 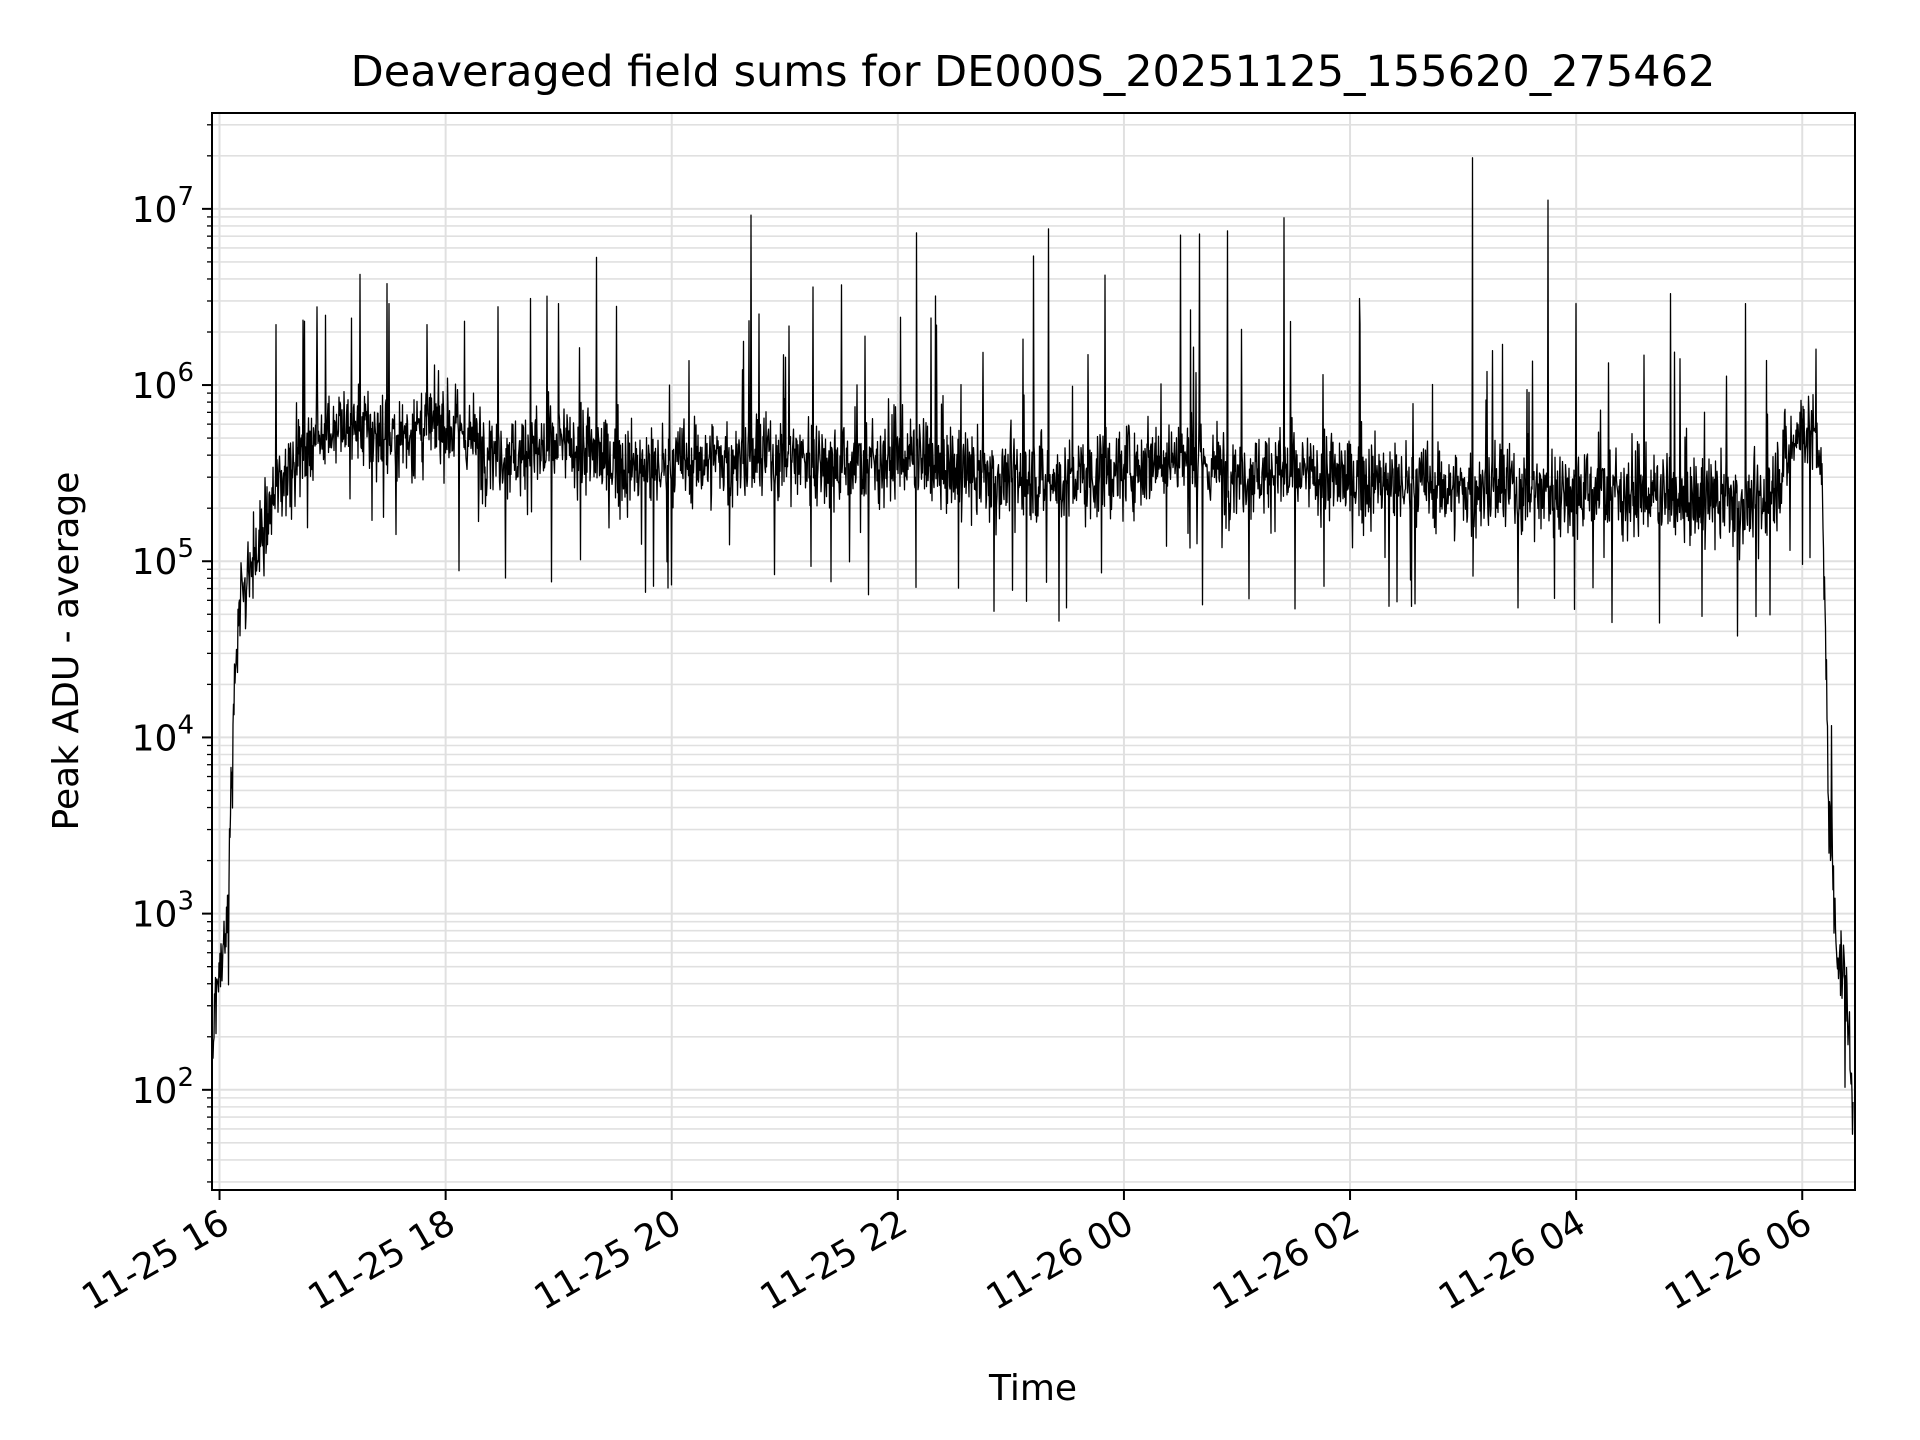 I want to click on y-tick-exponent: 5, so click(x=185, y=549).